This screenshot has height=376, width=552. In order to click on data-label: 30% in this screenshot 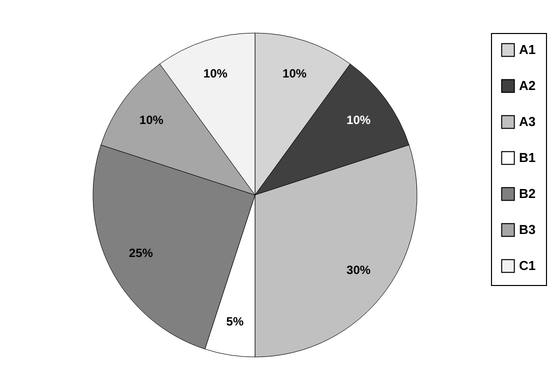, I will do `click(358, 270)`.